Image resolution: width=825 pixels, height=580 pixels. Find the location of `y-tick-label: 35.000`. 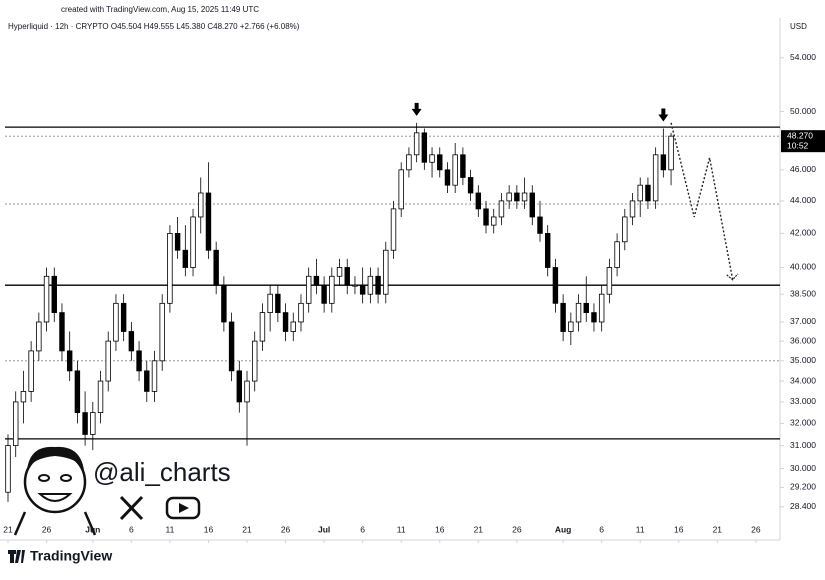

y-tick-label: 35.000 is located at coordinates (803, 360).